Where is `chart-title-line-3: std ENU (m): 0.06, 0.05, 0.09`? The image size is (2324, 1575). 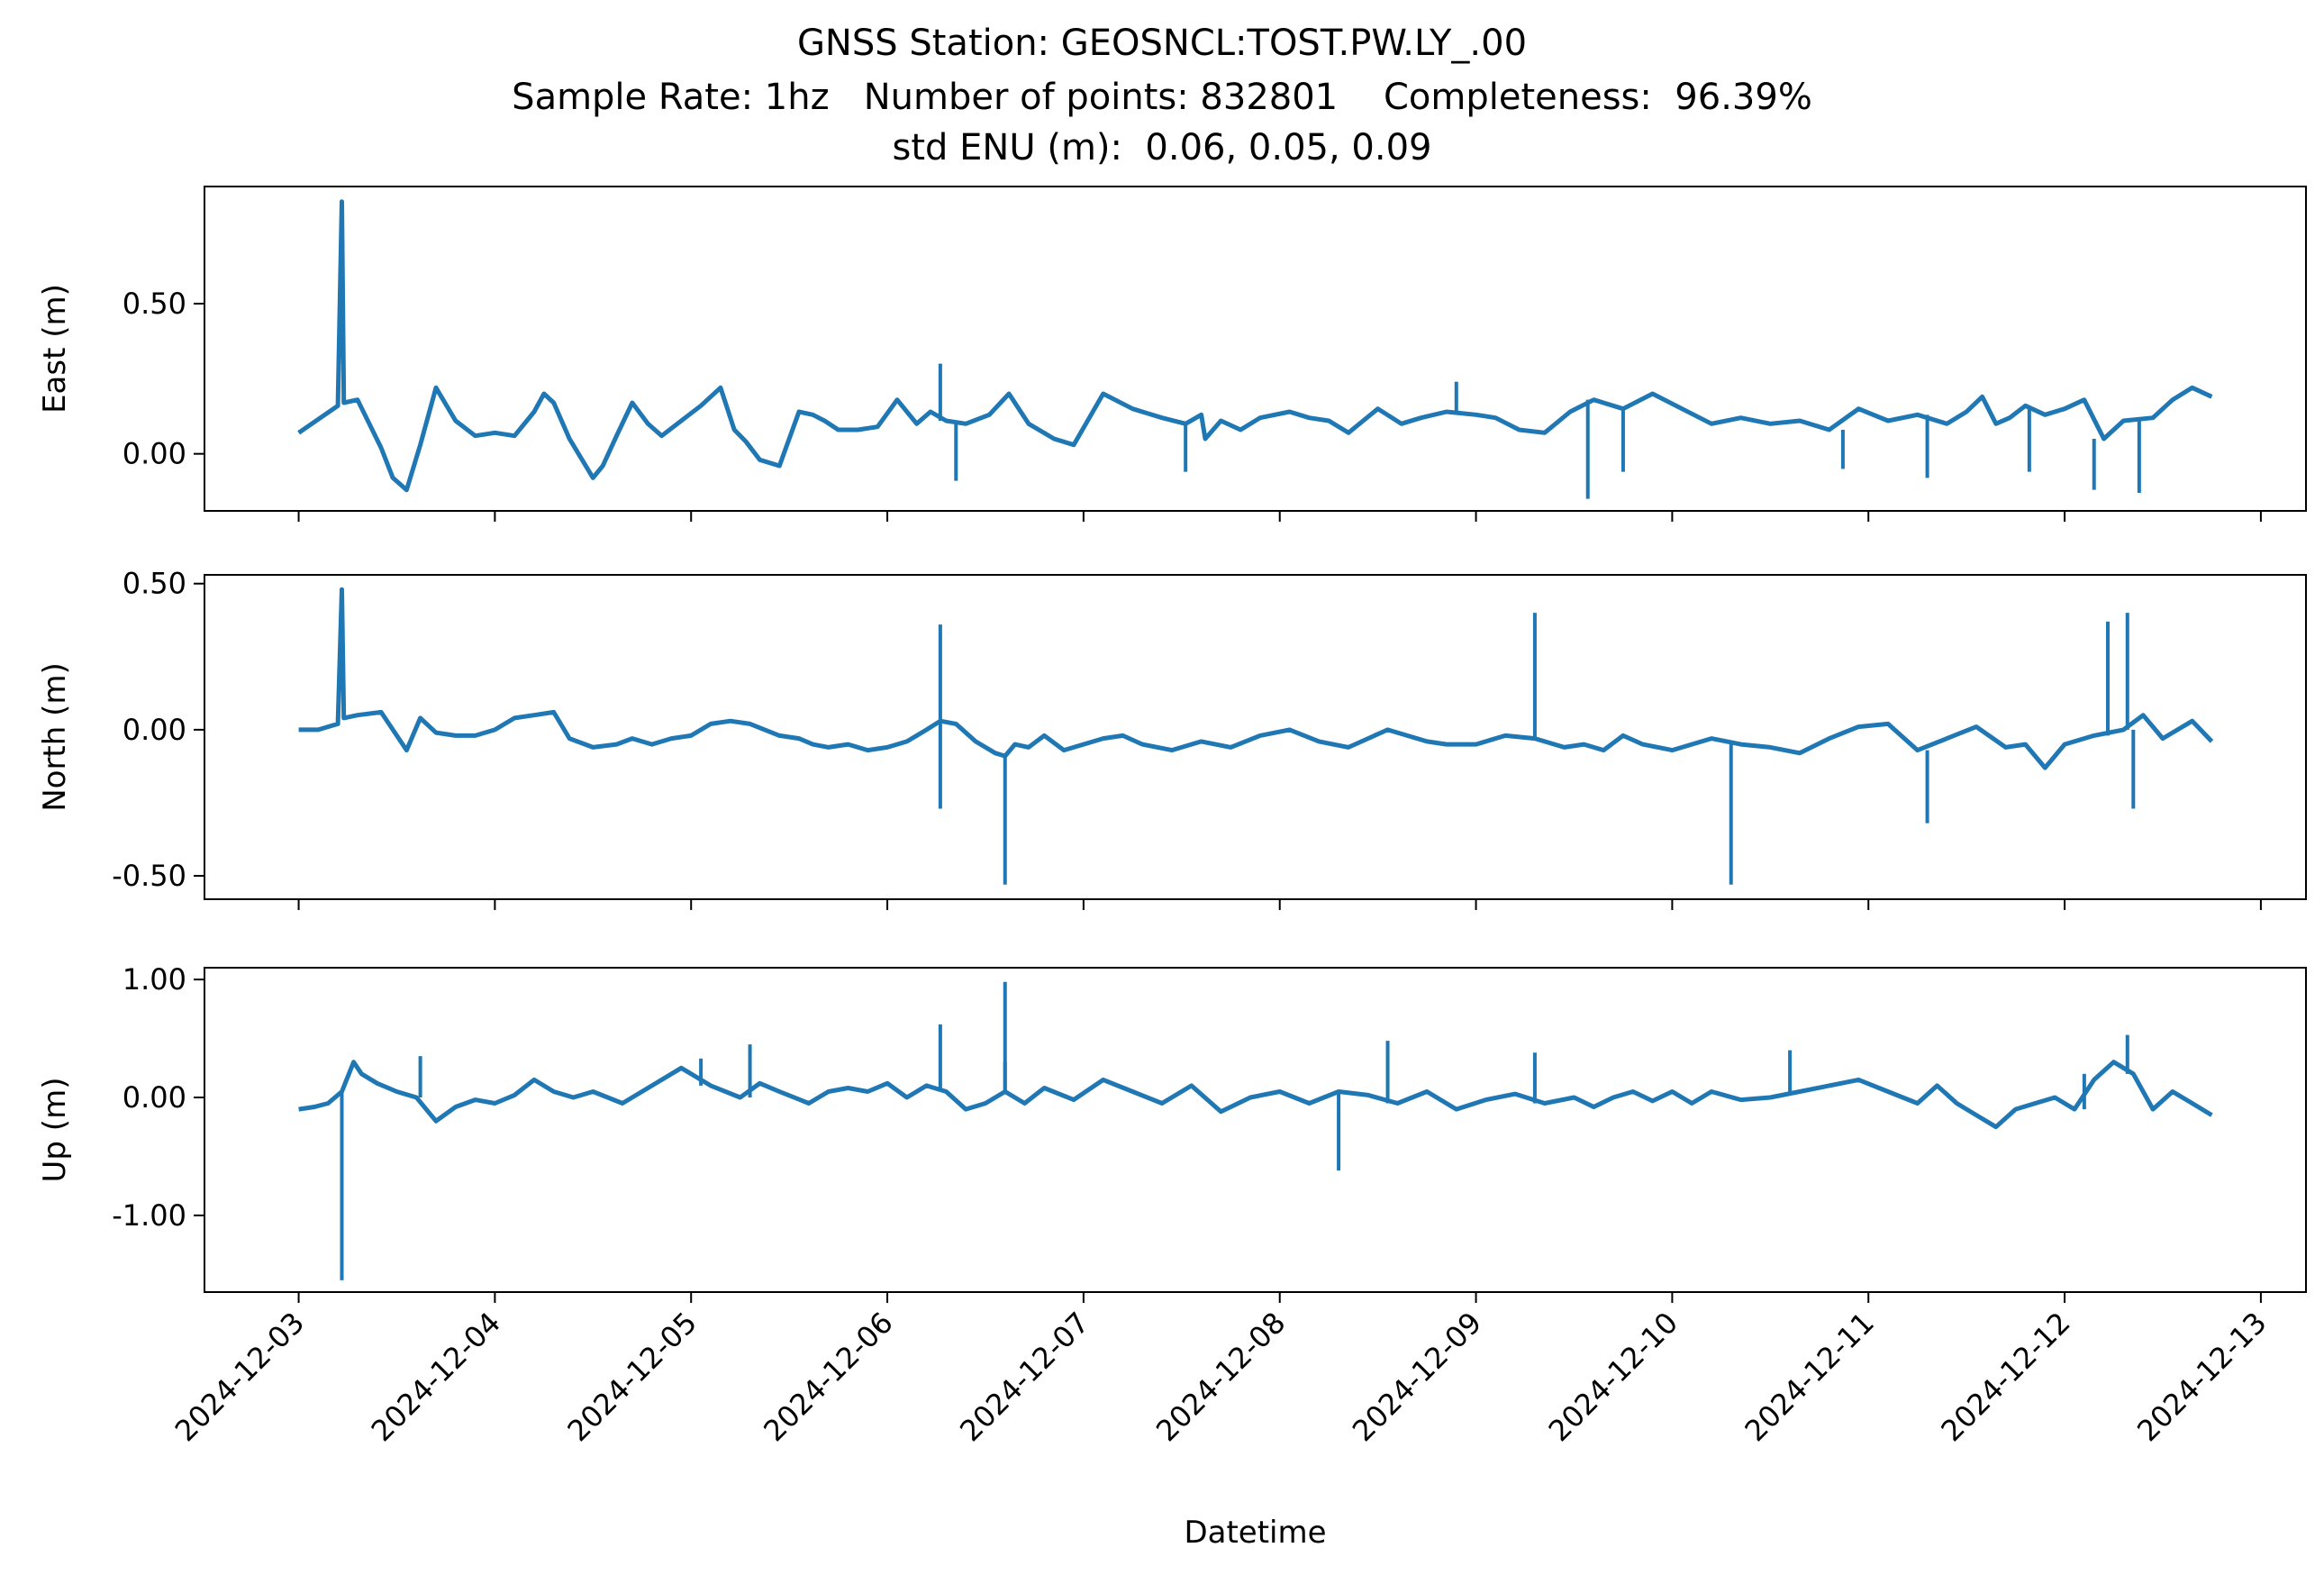 chart-title-line-3: std ENU (m): 0.06, 0.05, 0.09 is located at coordinates (1162, 147).